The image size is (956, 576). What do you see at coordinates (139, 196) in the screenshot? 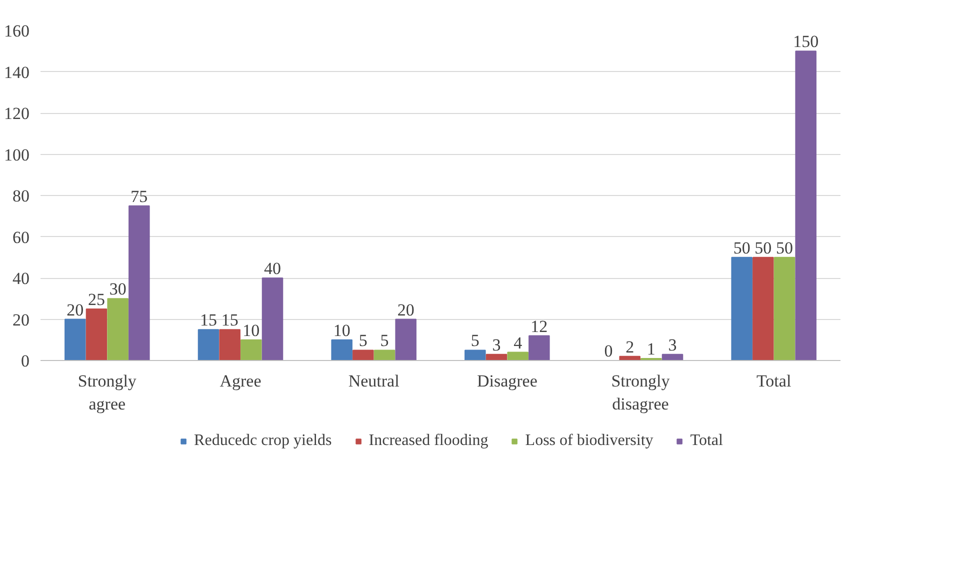
I see `data-label: 75` at bounding box center [139, 196].